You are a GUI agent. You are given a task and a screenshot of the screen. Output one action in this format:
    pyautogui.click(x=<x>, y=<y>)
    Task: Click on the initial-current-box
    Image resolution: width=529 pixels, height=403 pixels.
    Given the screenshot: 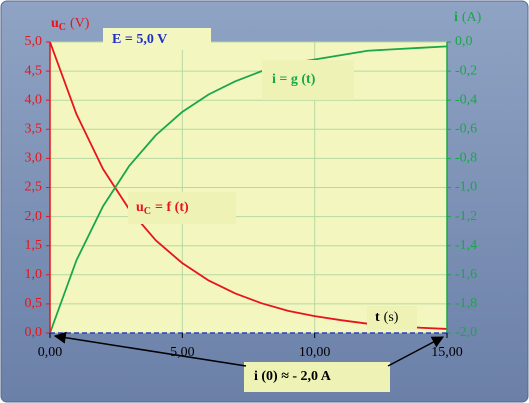 What is the action you would take?
    pyautogui.click(x=317, y=377)
    